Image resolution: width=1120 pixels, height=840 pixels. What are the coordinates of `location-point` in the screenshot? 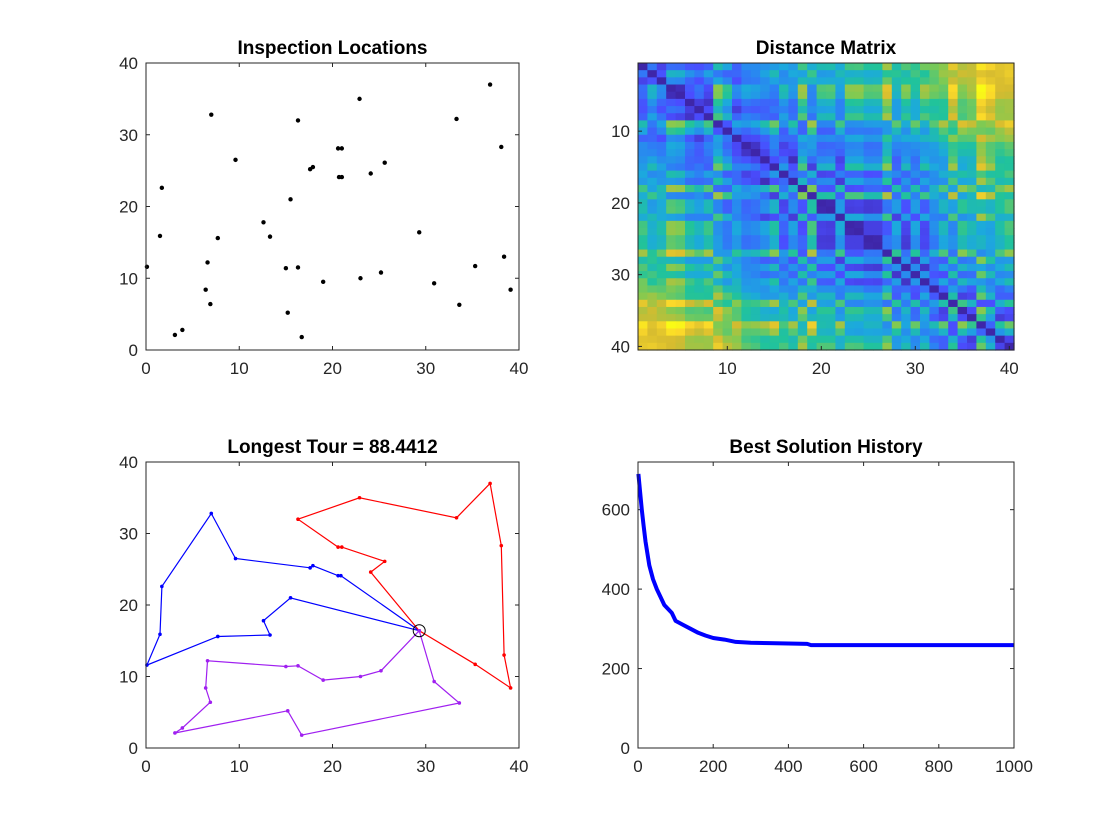 It's located at (210, 304).